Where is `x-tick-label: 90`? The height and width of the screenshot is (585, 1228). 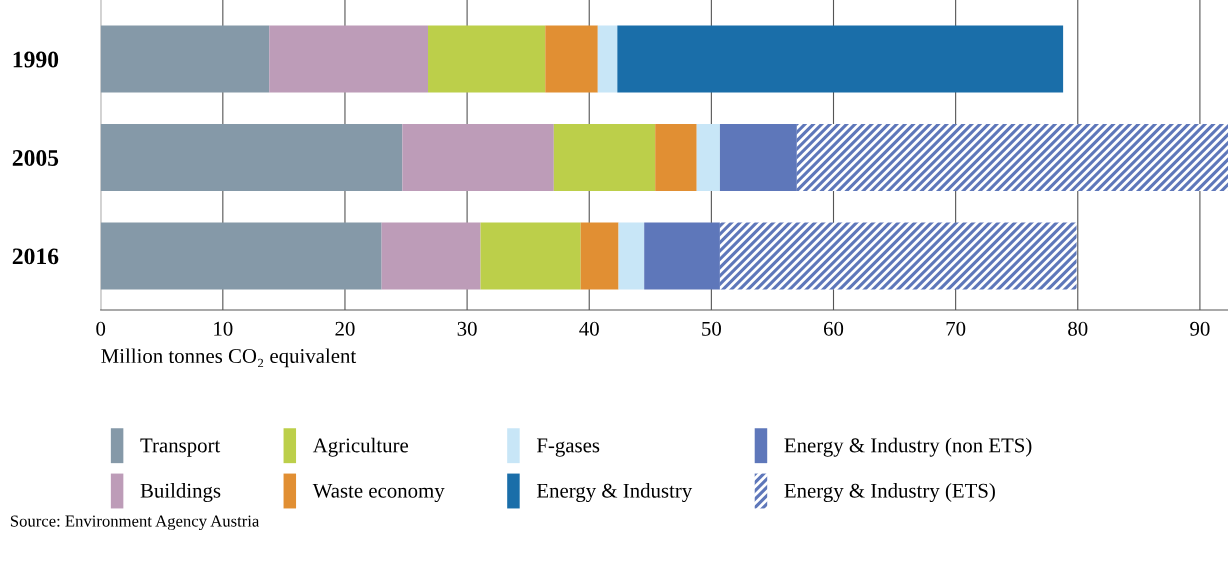 x-tick-label: 90 is located at coordinates (1200, 328).